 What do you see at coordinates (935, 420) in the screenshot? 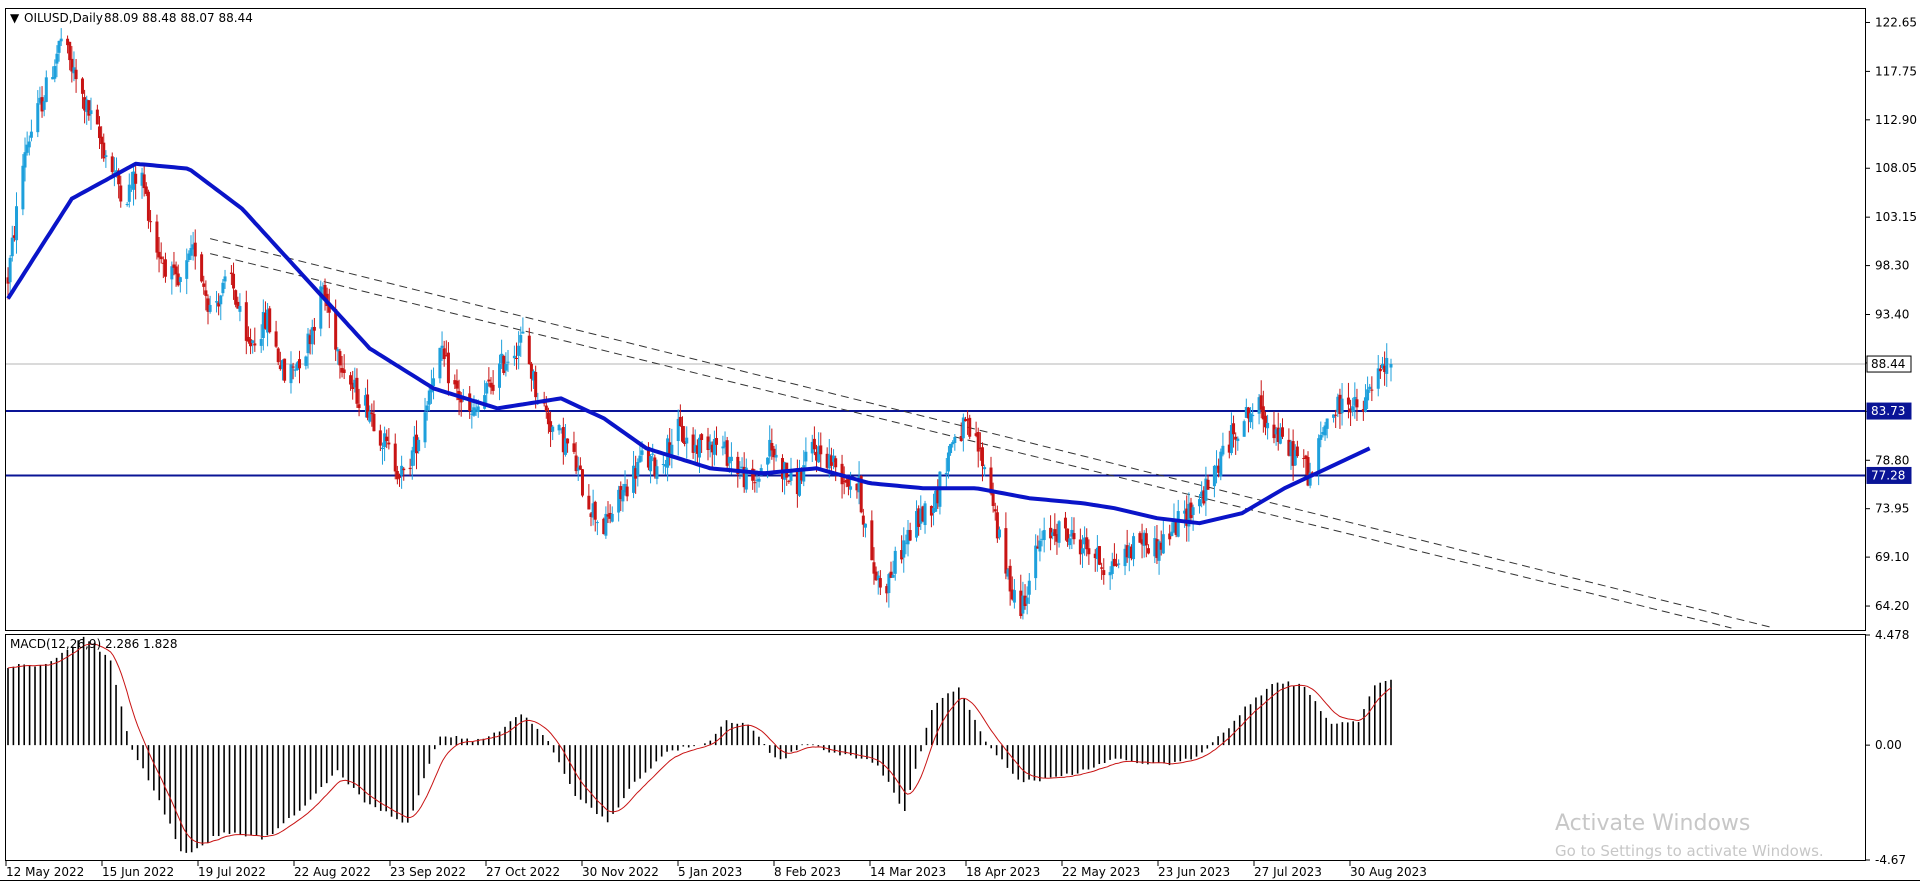
I see `horizontal-levels` at bounding box center [935, 420].